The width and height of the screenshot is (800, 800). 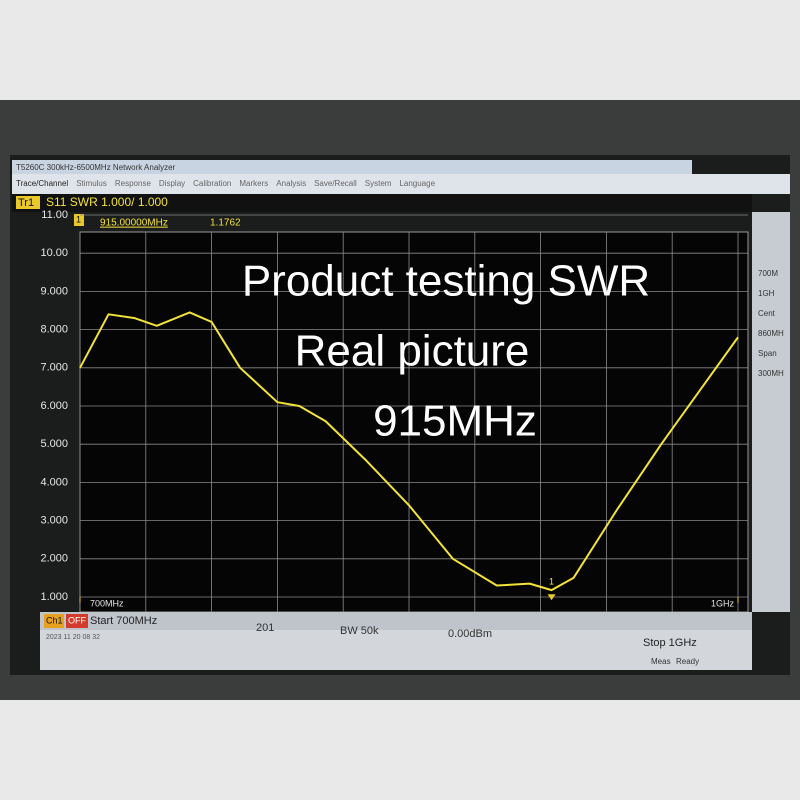 I want to click on menu-item: Stimulus, so click(x=91, y=183).